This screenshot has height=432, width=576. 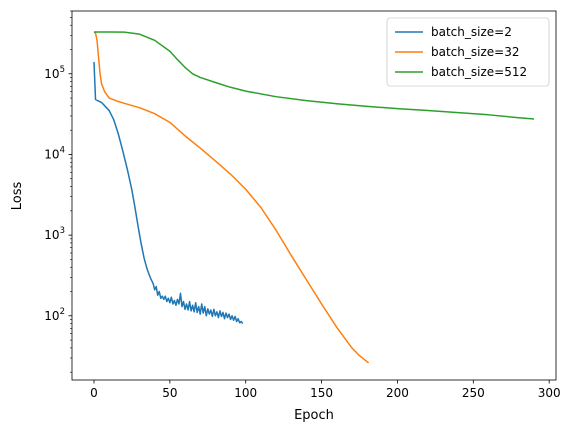 What do you see at coordinates (54, 234) in the screenshot?
I see `y-tick-label: 10³` at bounding box center [54, 234].